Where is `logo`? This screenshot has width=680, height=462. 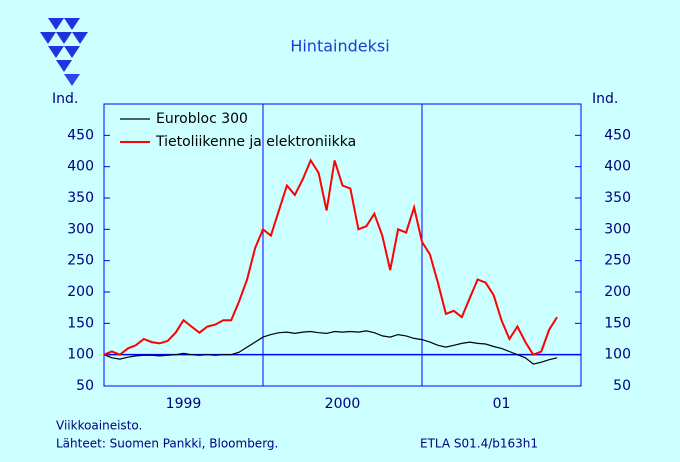
logo is located at coordinates (64, 52).